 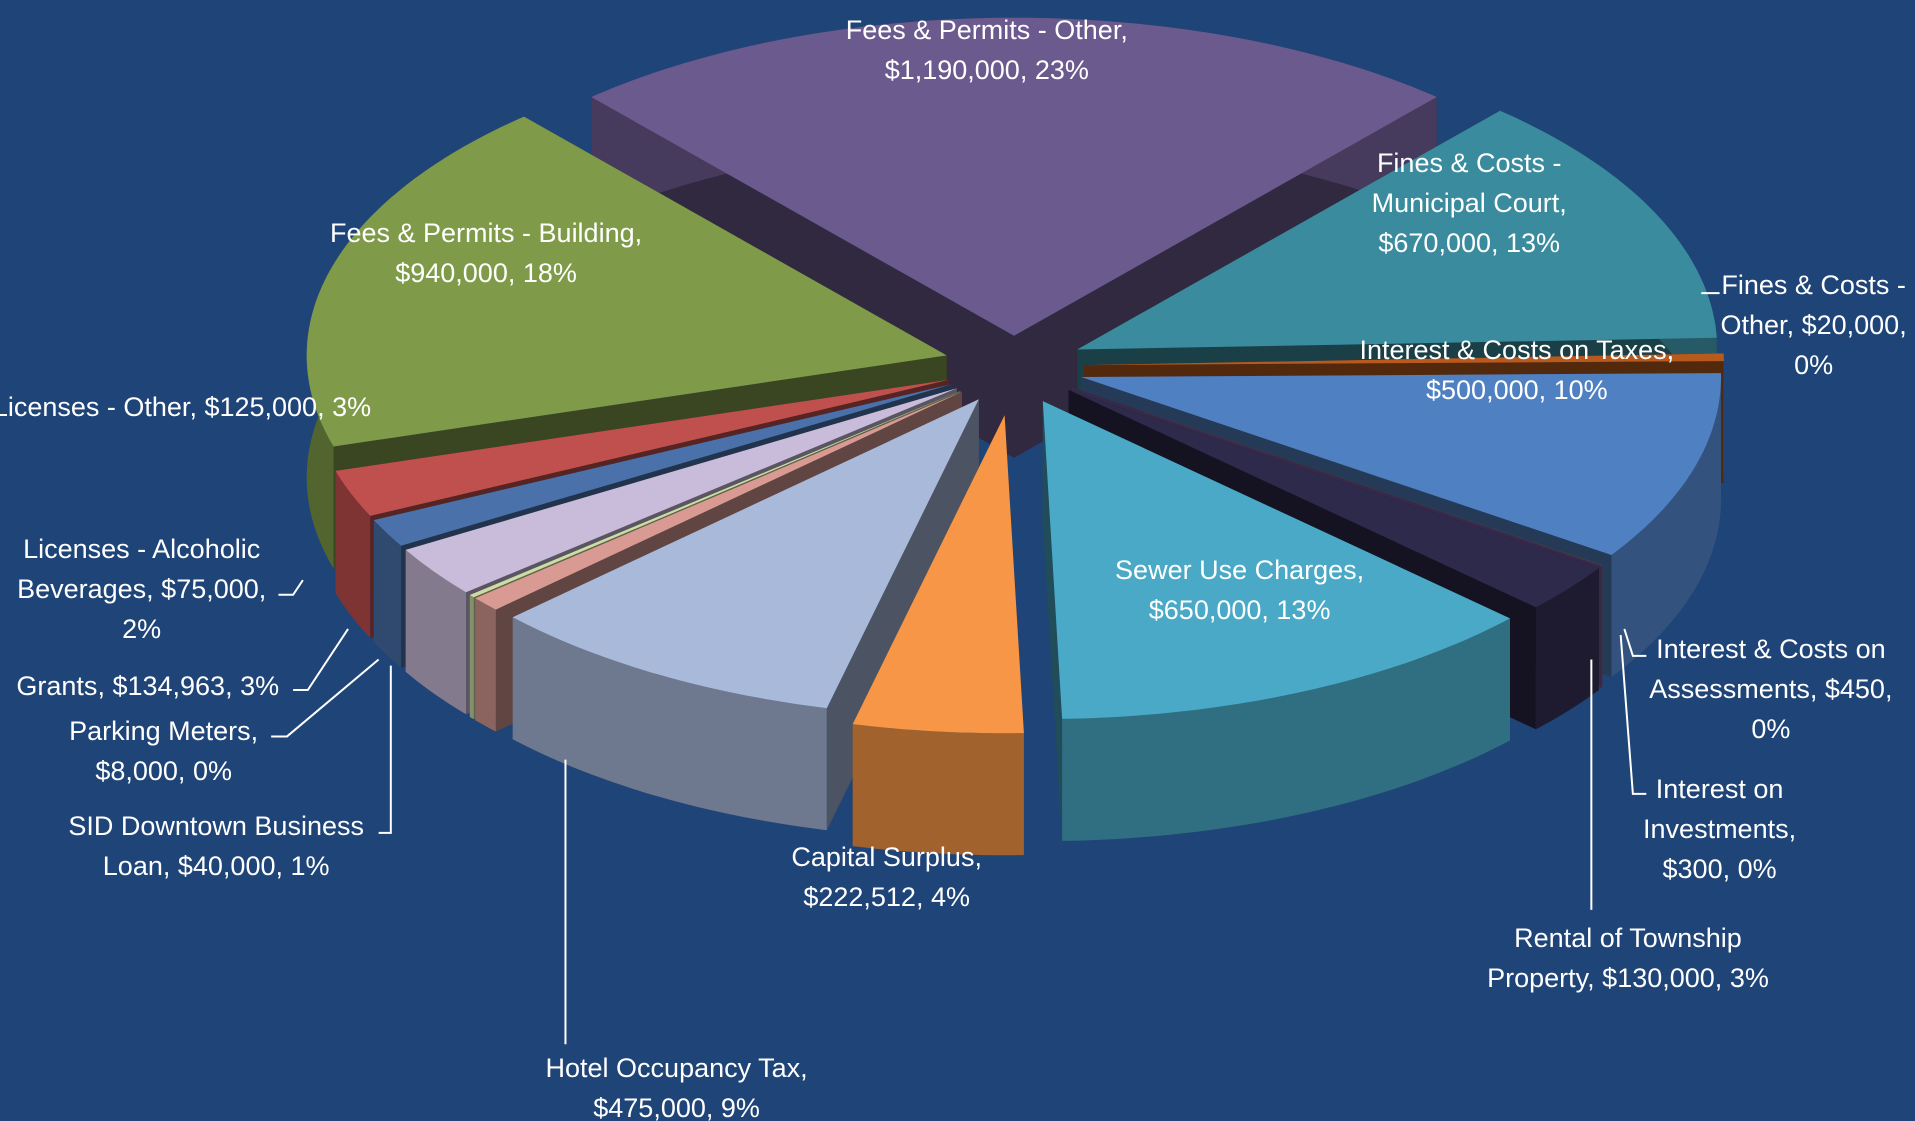 I want to click on label-part: 1%, so click(x=310, y=866).